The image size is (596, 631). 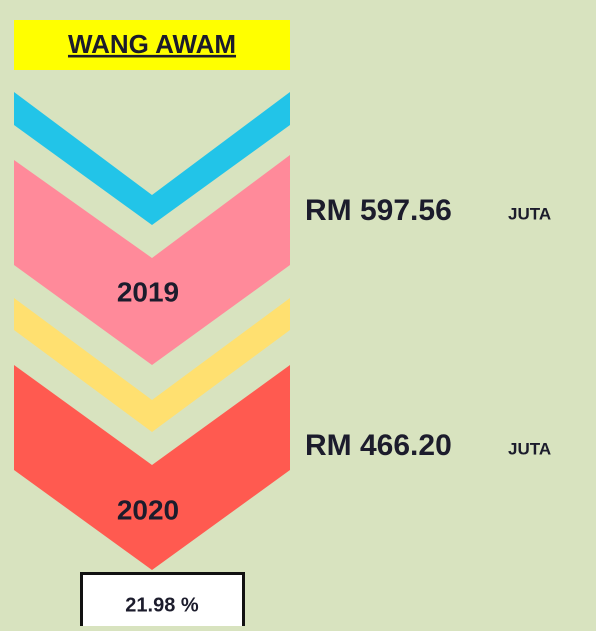 I want to click on change-box, so click(x=162, y=601).